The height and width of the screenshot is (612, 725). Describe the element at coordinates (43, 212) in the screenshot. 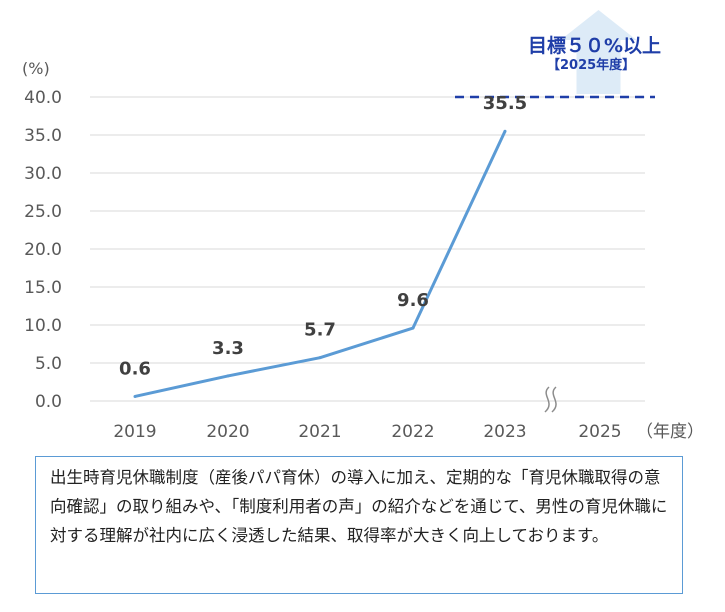

I see `y-tick-label: 25.0` at that location.